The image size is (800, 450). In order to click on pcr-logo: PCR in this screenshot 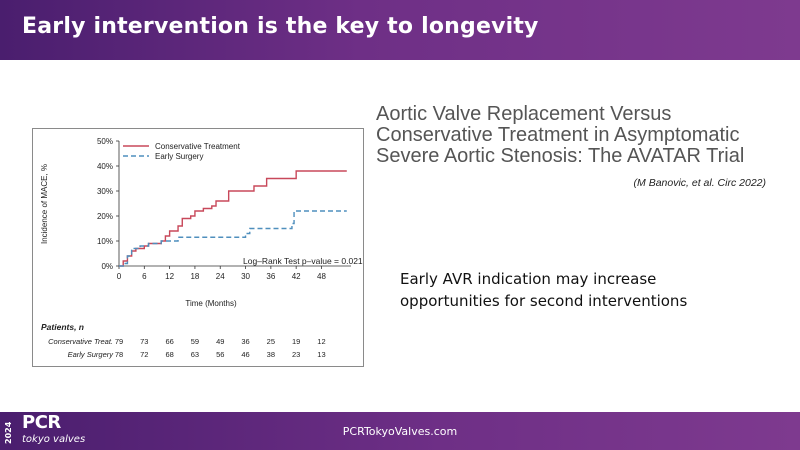, I will do `click(41, 422)`.